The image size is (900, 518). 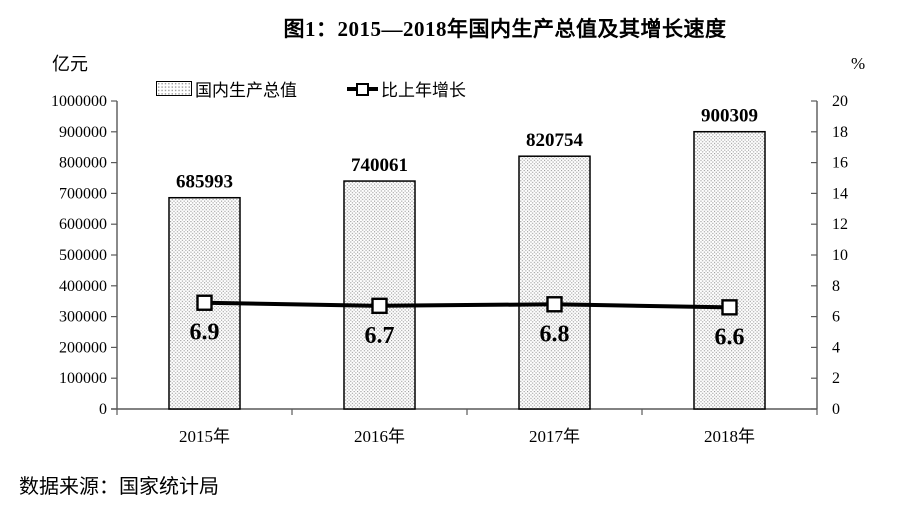 What do you see at coordinates (858, 63) in the screenshot?
I see `right-axis-unit-label: %` at bounding box center [858, 63].